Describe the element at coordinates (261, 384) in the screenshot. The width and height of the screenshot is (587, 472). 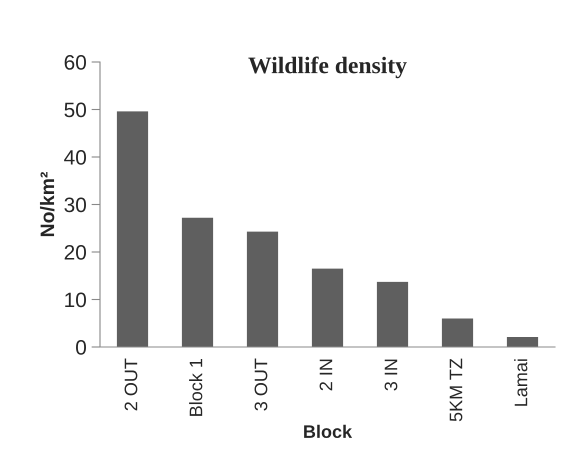
I see `x-tick-label: 3 OUT` at that location.